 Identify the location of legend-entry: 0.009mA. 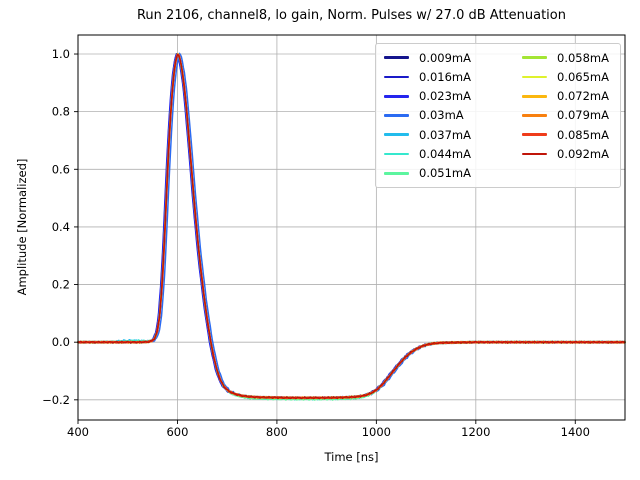
(453, 57).